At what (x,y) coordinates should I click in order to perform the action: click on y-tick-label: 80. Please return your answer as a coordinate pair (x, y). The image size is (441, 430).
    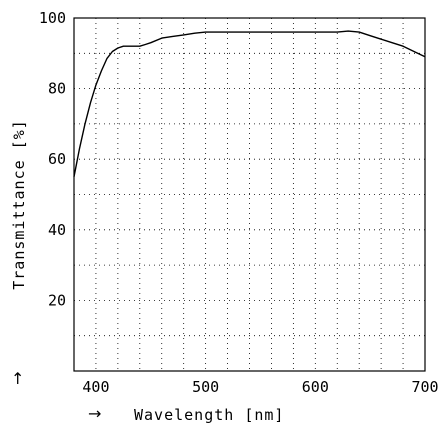
    Looking at the image, I should click on (57, 89).